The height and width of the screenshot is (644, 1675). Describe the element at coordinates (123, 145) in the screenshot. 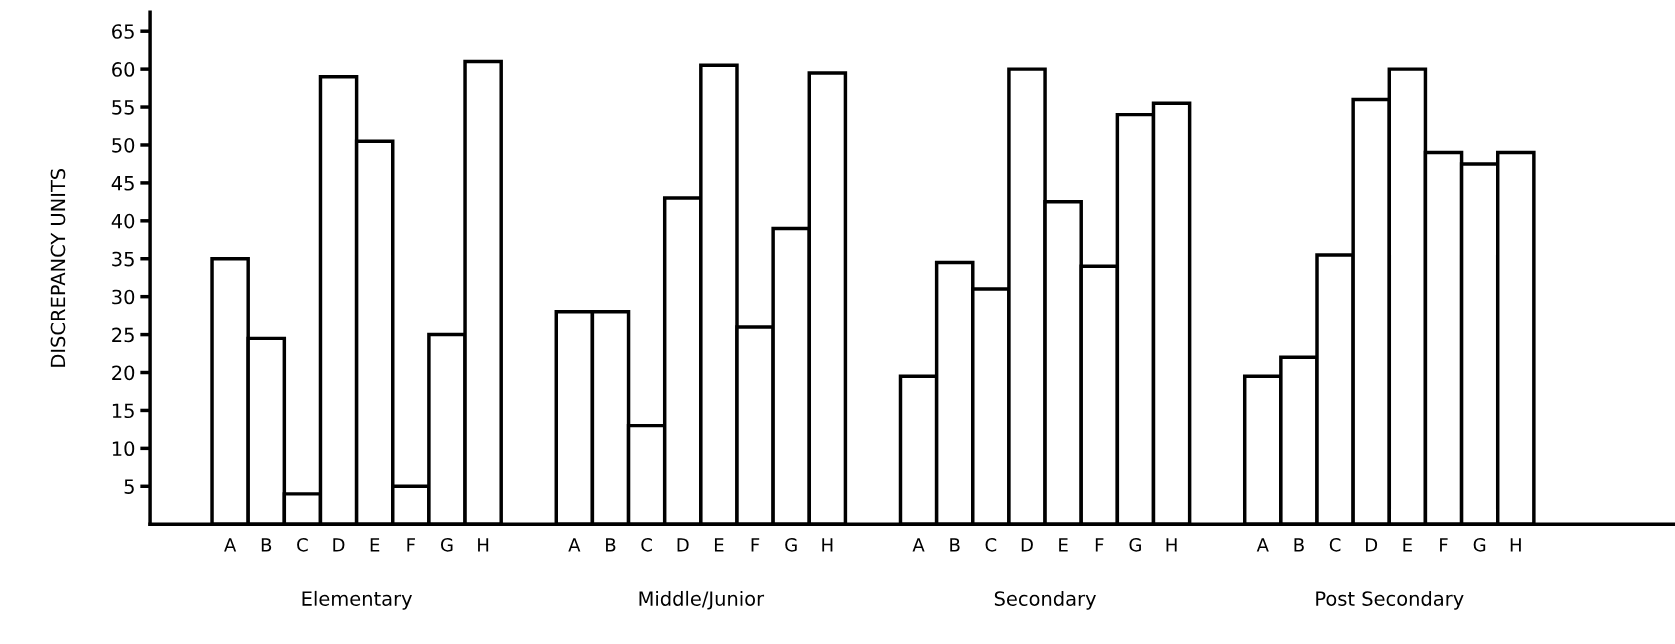

I see `y-tick-label: 50` at that location.